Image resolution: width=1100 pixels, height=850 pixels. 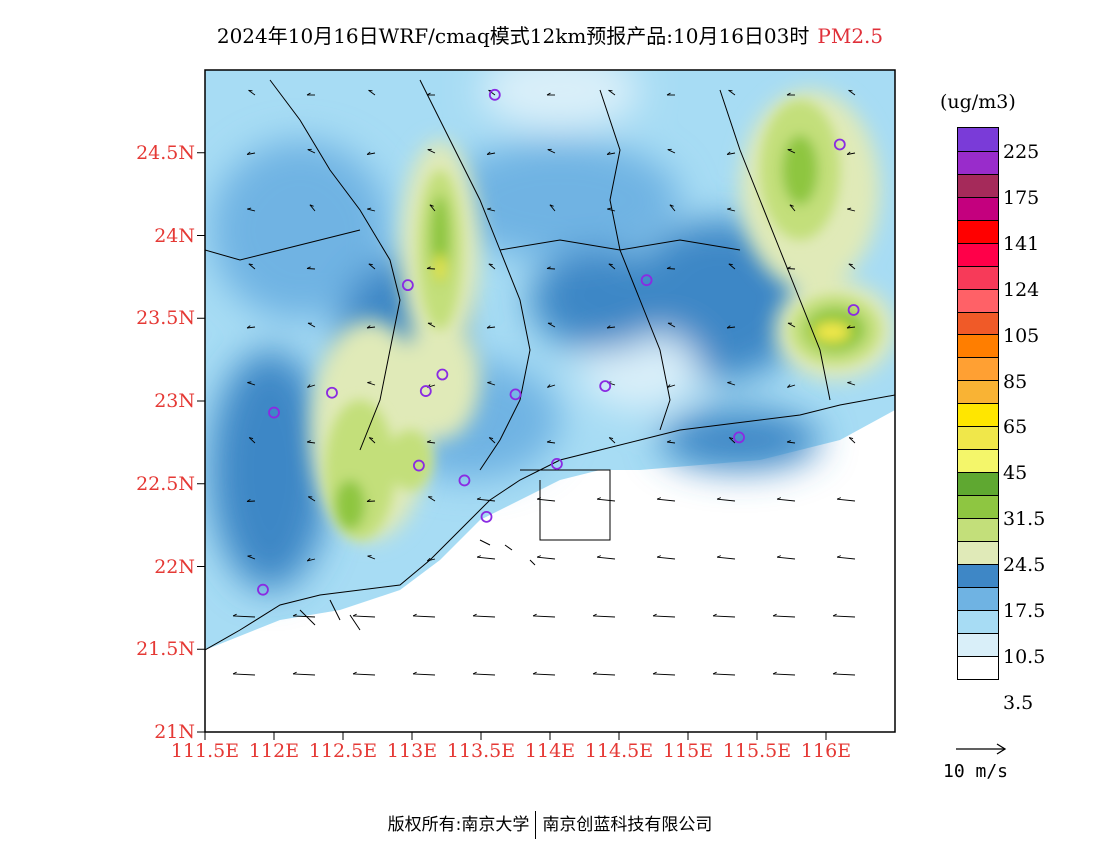 I want to click on lon-tick-label: 112E, so click(x=274, y=751).